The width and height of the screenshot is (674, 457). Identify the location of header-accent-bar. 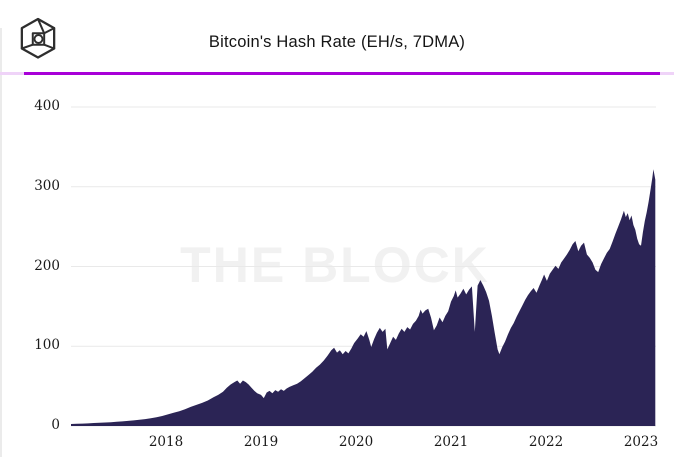
(342, 73).